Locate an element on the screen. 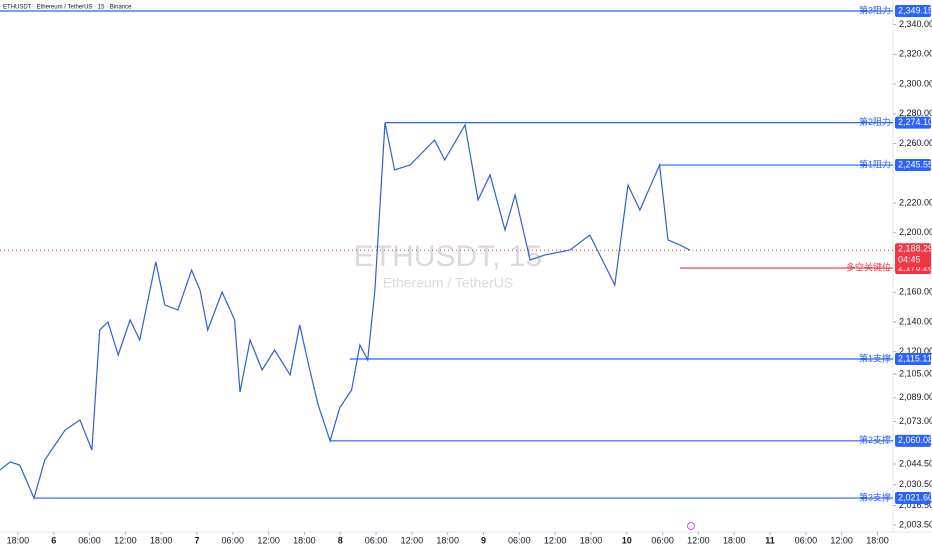 The height and width of the screenshot is (550, 932). y-tick-label: 2,073.00 is located at coordinates (915, 421).